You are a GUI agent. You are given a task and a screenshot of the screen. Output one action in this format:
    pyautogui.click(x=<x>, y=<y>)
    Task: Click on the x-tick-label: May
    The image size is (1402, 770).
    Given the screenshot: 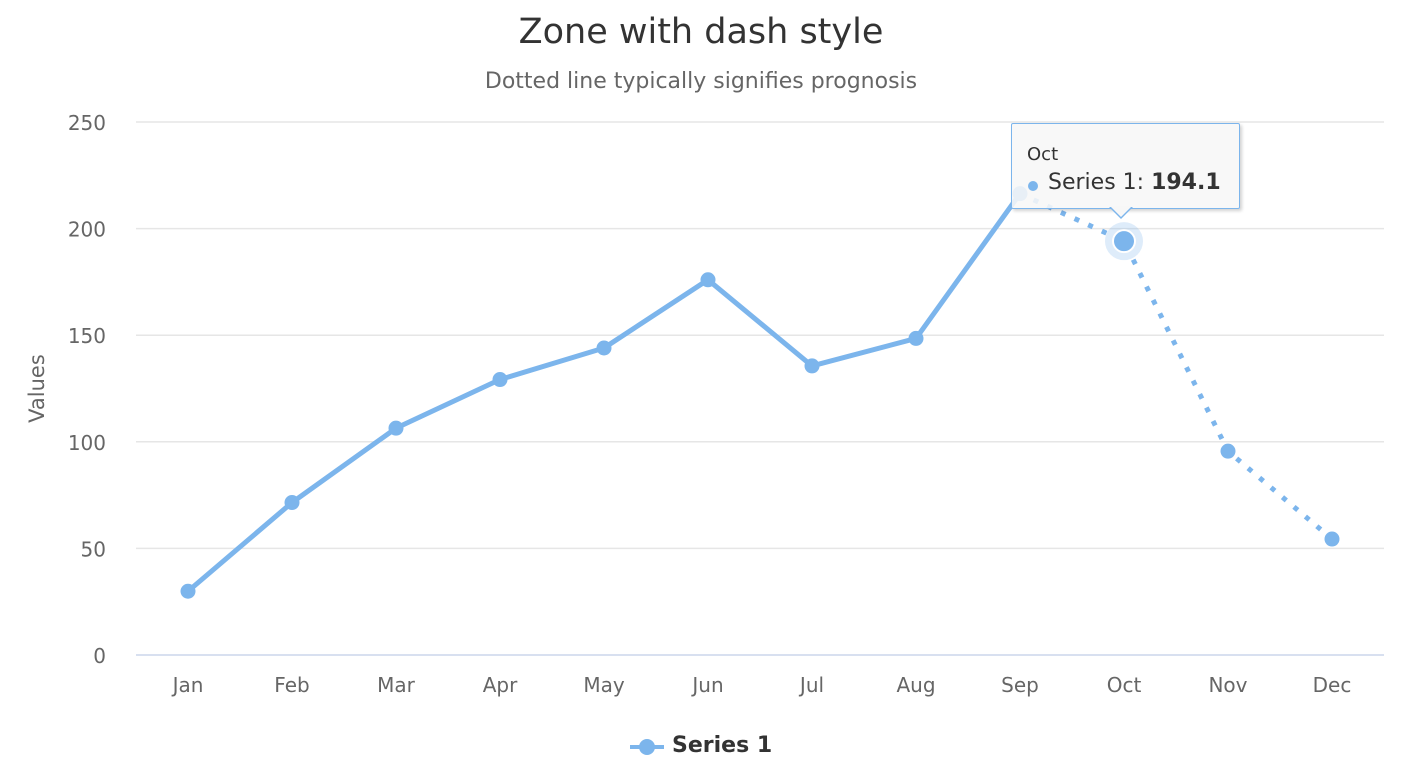 What is the action you would take?
    pyautogui.click(x=604, y=685)
    